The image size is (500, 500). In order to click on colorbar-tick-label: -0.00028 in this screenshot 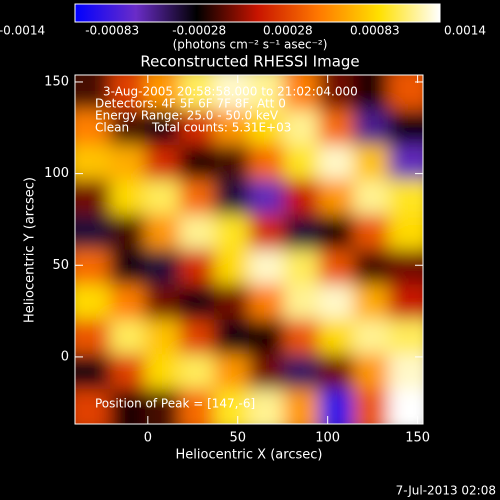, I will do `click(199, 31)`.